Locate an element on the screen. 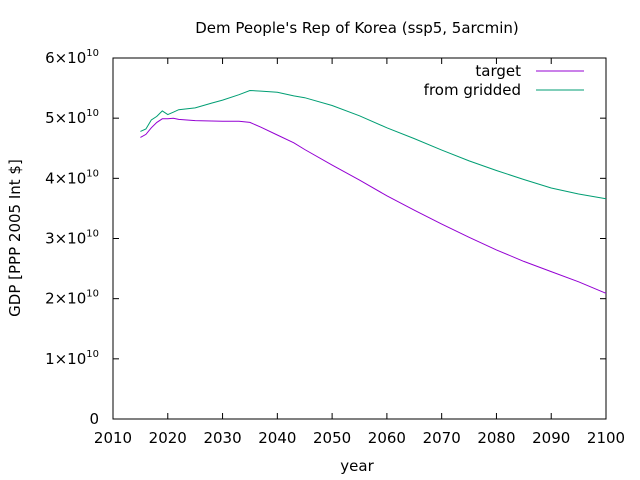  y-axis-label: GDP [PPP 2005 Int $] is located at coordinates (15, 238).